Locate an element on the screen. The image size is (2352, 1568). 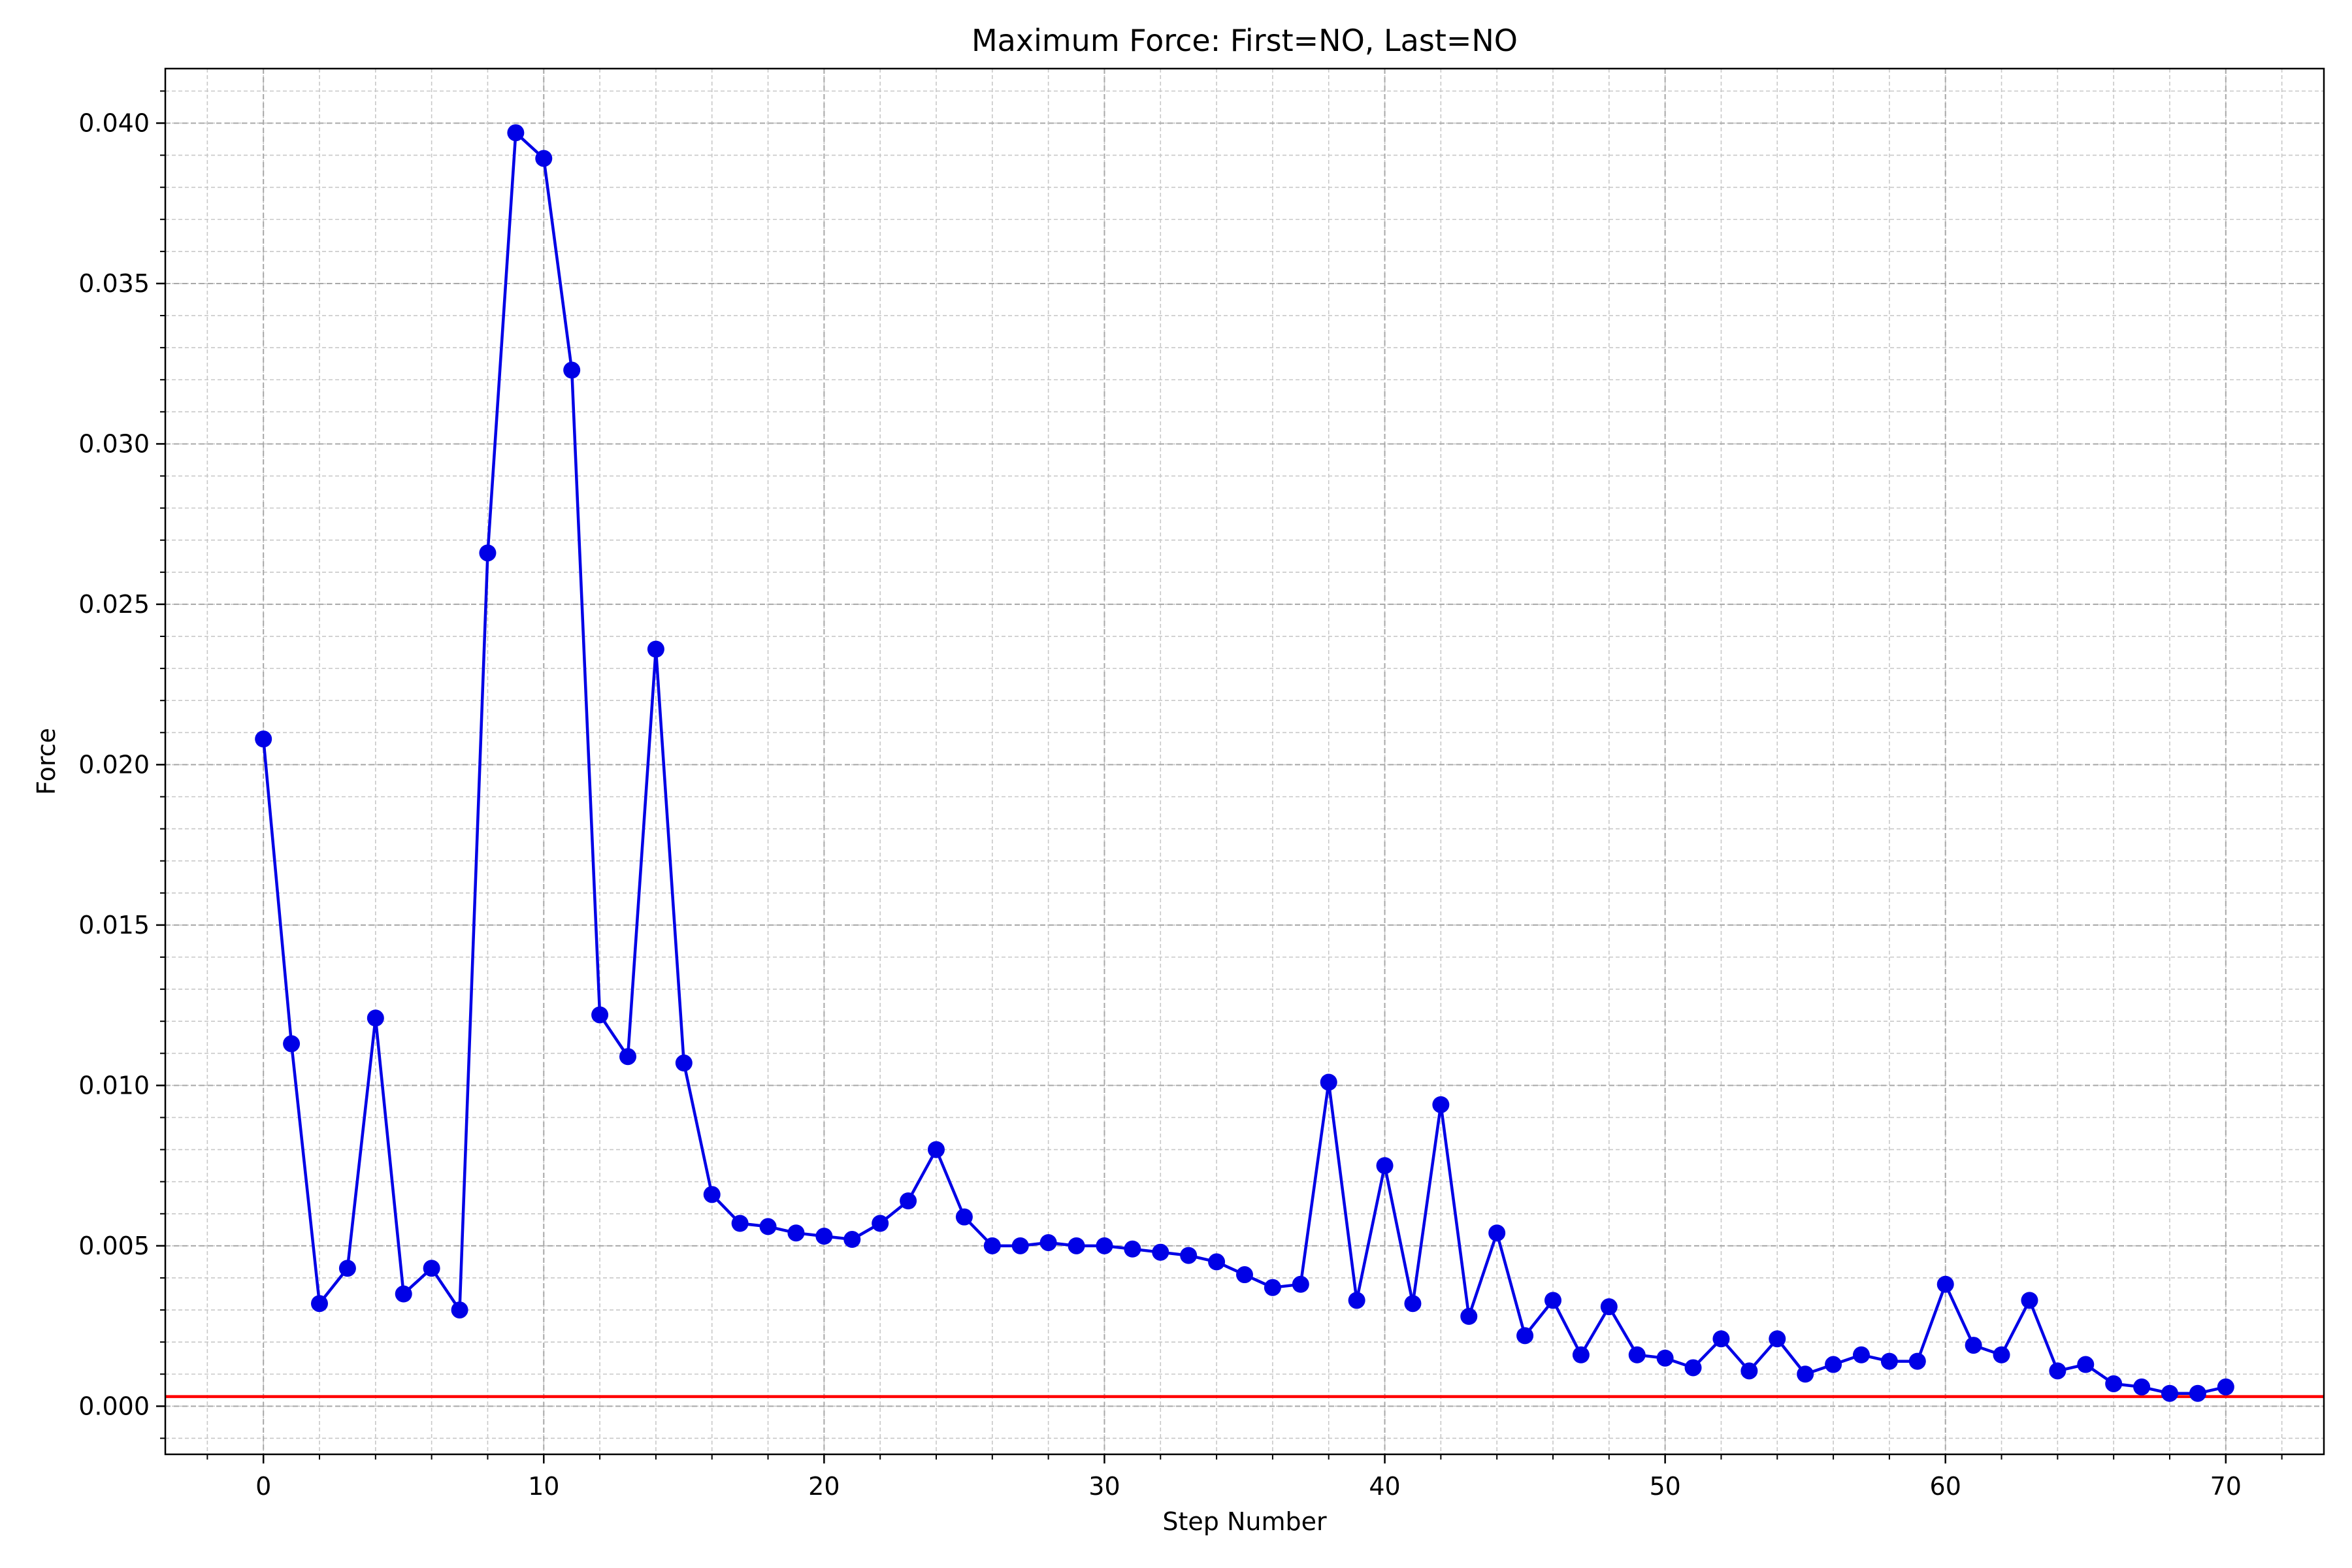
x-tick-label: 70 is located at coordinates (2226, 1486).